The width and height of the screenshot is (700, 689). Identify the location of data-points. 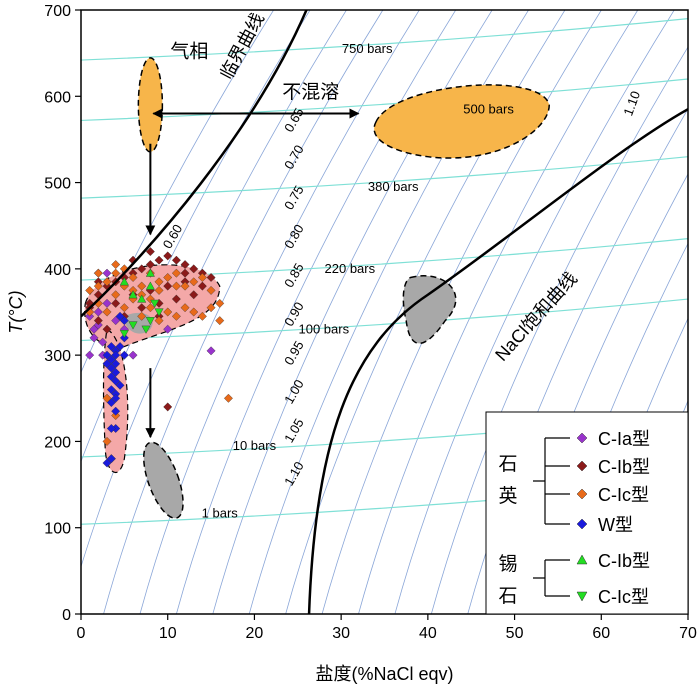
(159, 357).